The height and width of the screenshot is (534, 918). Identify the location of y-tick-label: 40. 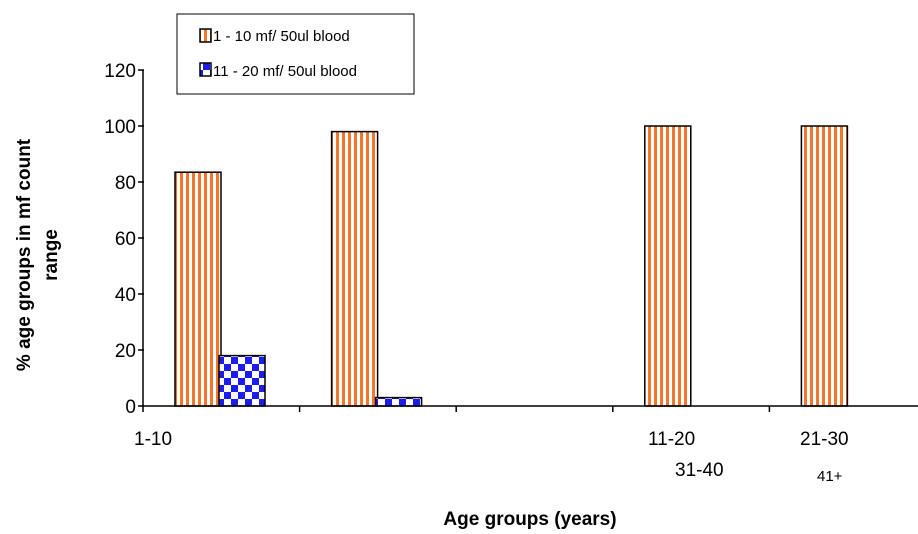
(125, 295).